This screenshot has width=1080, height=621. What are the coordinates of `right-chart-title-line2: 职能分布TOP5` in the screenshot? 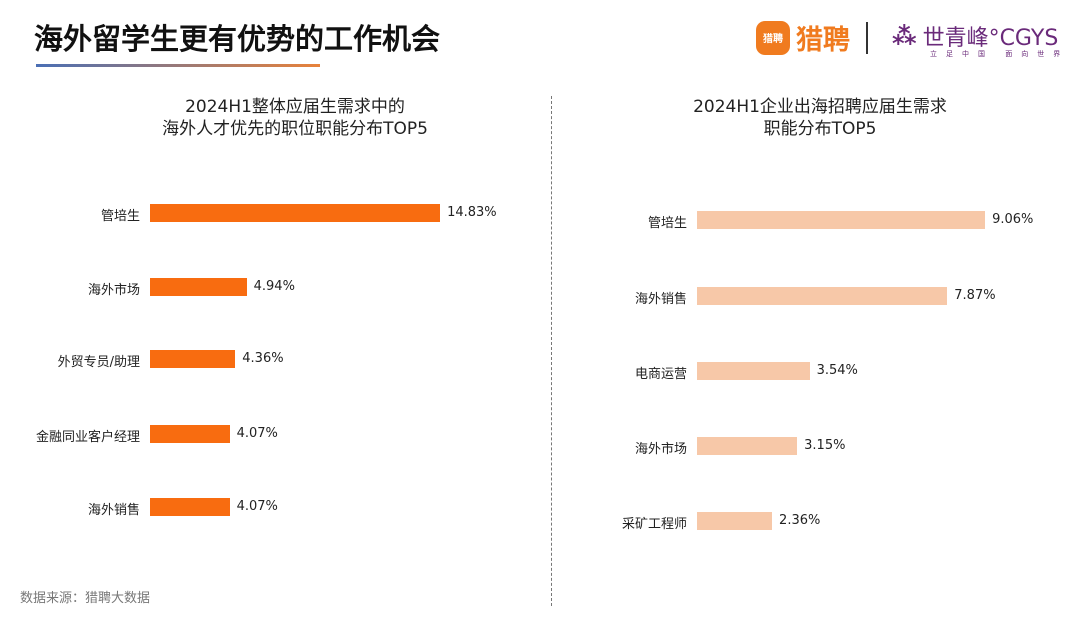 It's located at (820, 129).